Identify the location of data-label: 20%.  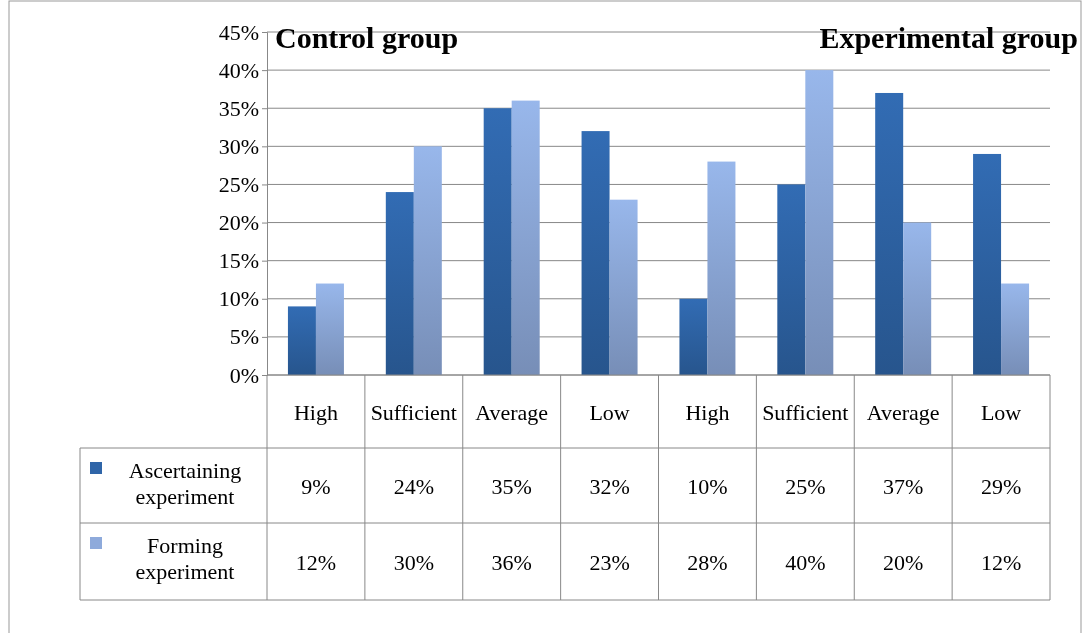
(903, 562).